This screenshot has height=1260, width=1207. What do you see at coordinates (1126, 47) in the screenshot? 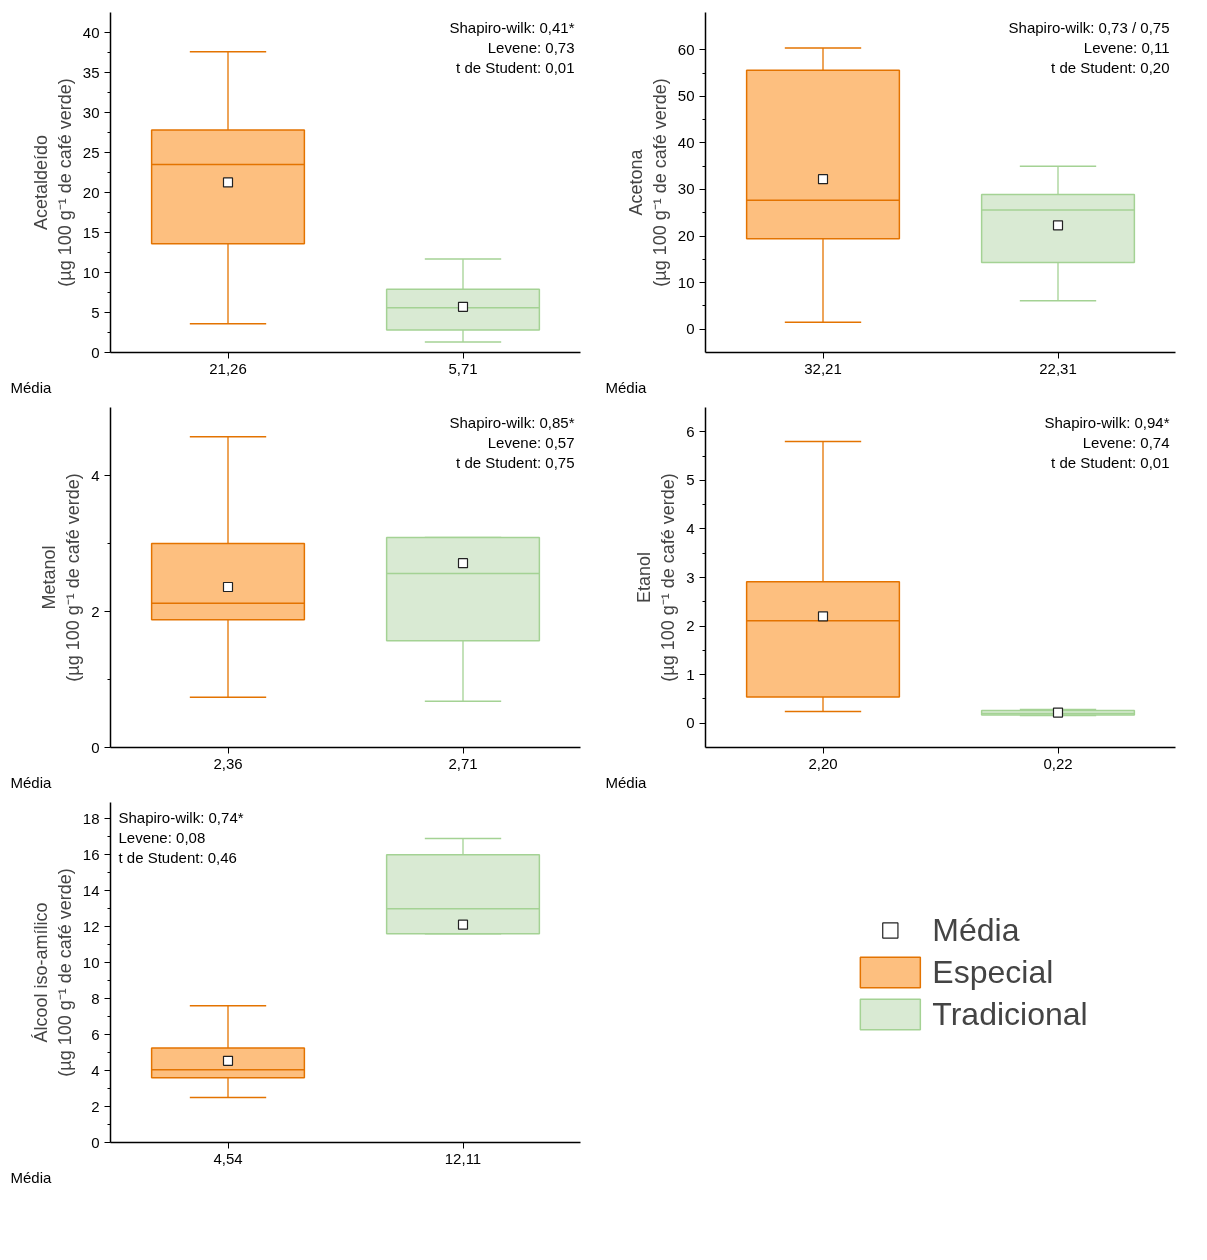
I see `annotation: Levene: 0,11` at bounding box center [1126, 47].